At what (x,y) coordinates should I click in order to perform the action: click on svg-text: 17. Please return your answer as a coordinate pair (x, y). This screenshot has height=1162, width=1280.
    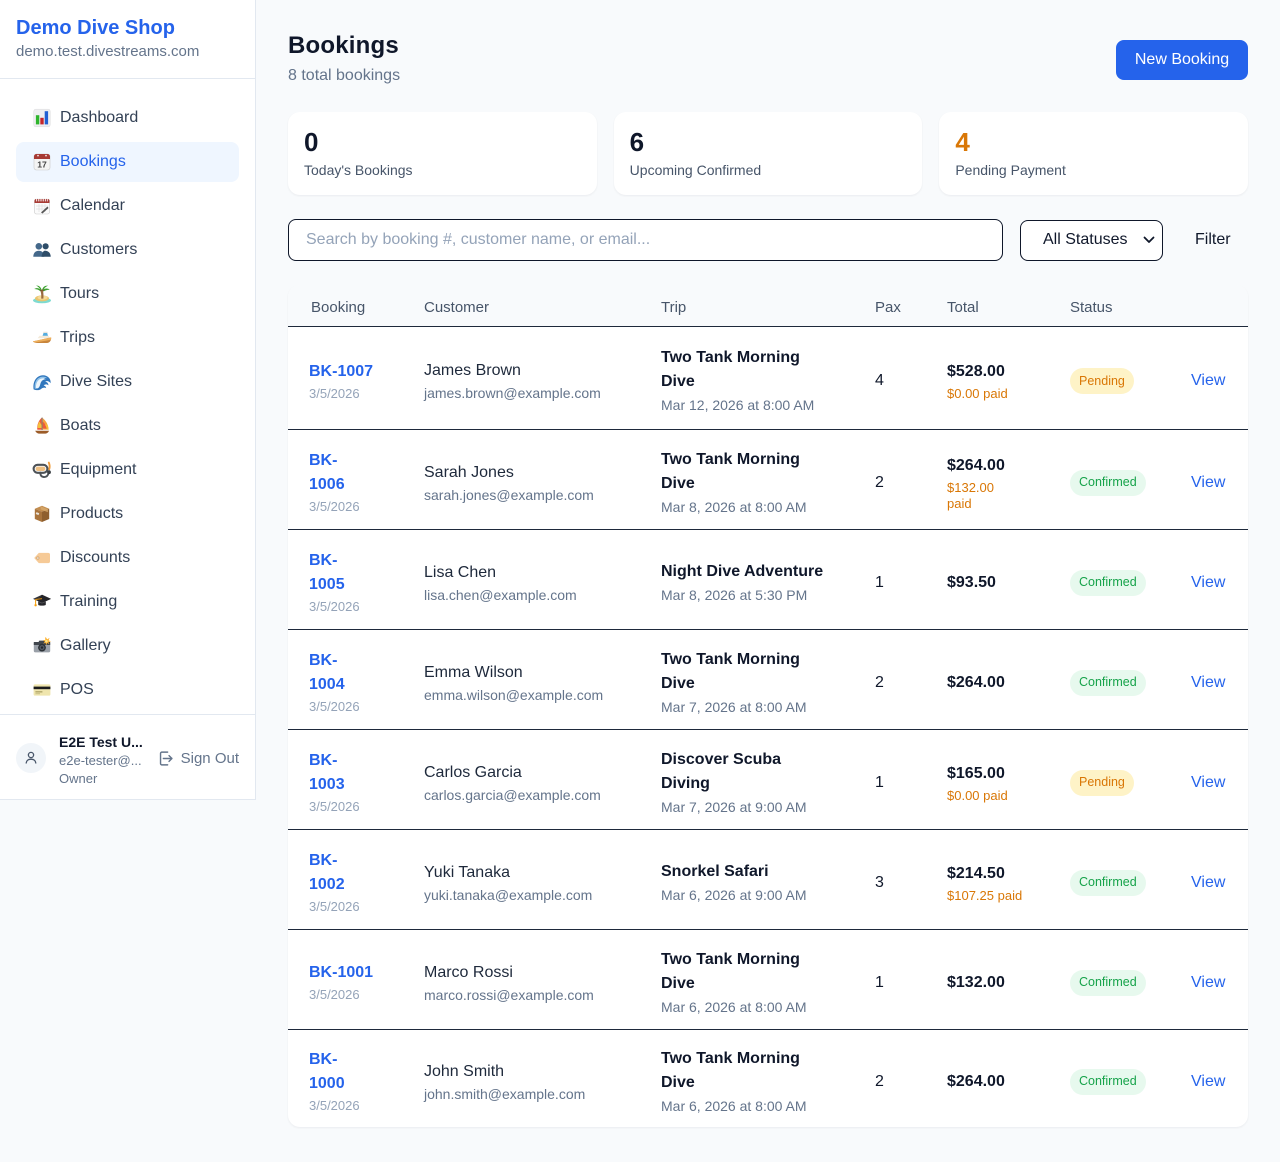
    Looking at the image, I should click on (42, 164).